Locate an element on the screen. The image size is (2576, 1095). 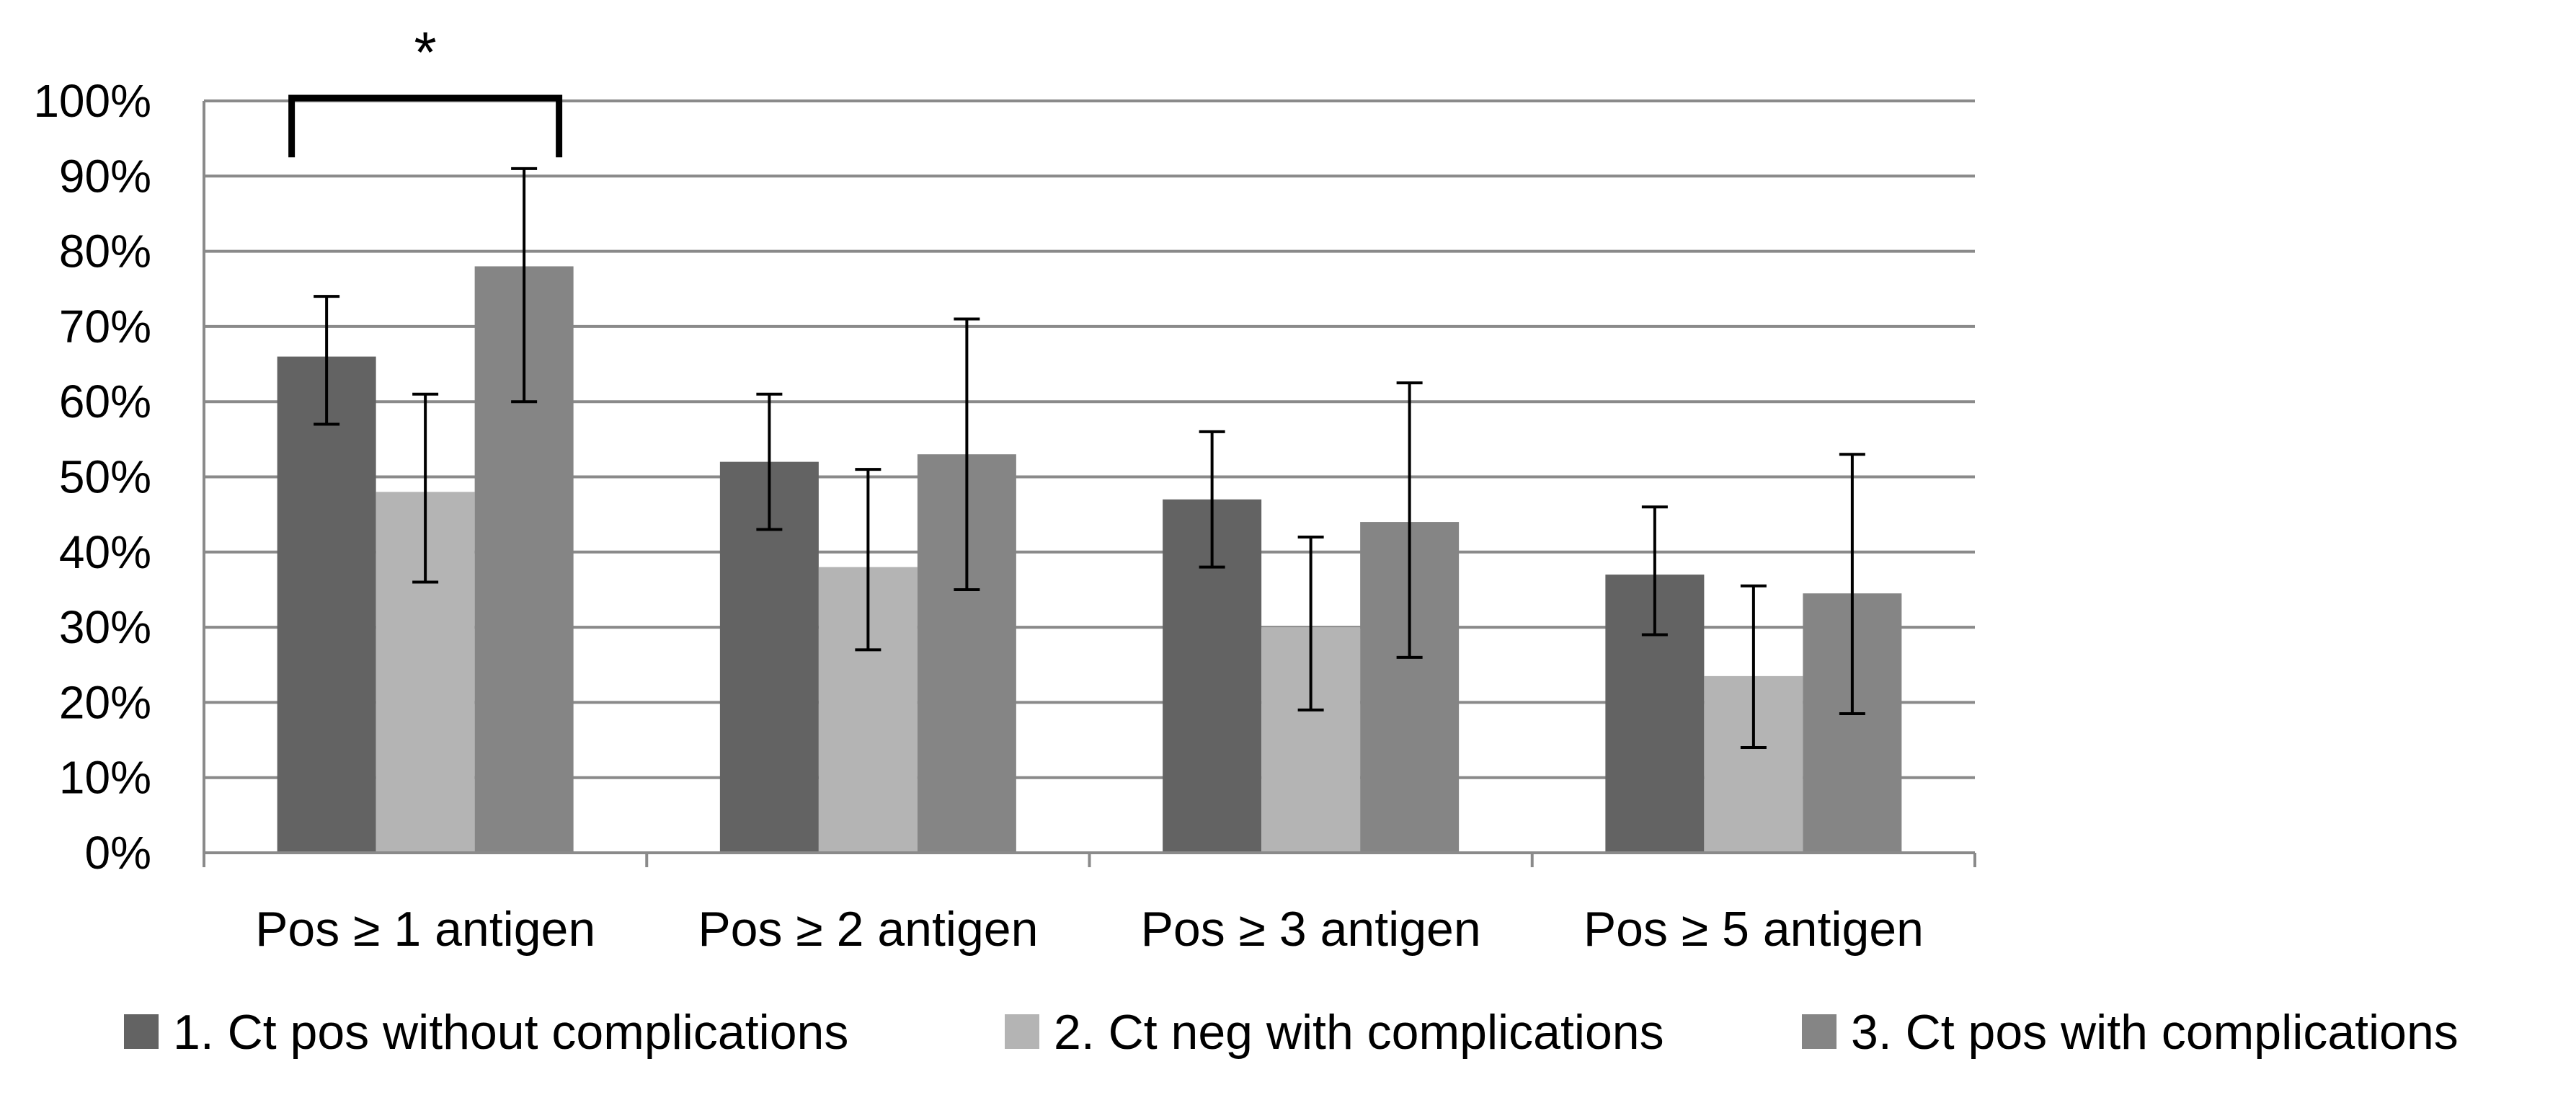
significance-annotation: * is located at coordinates (426, 89).